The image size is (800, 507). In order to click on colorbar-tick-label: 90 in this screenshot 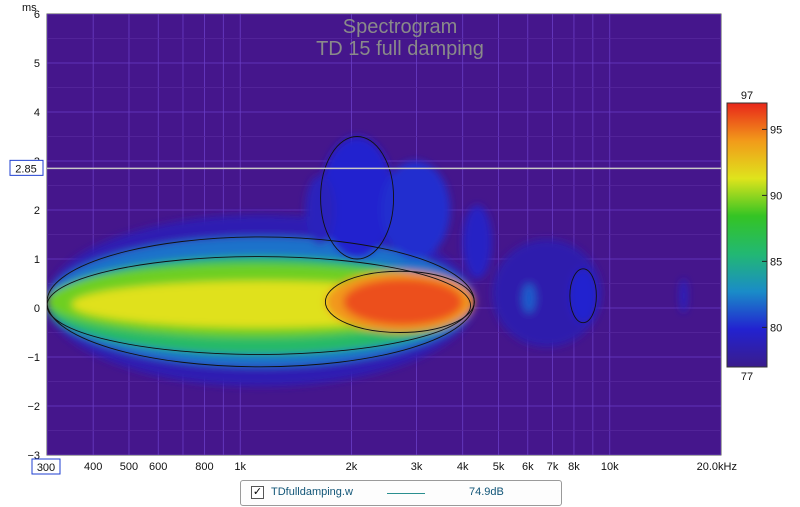, I will do `click(776, 196)`.